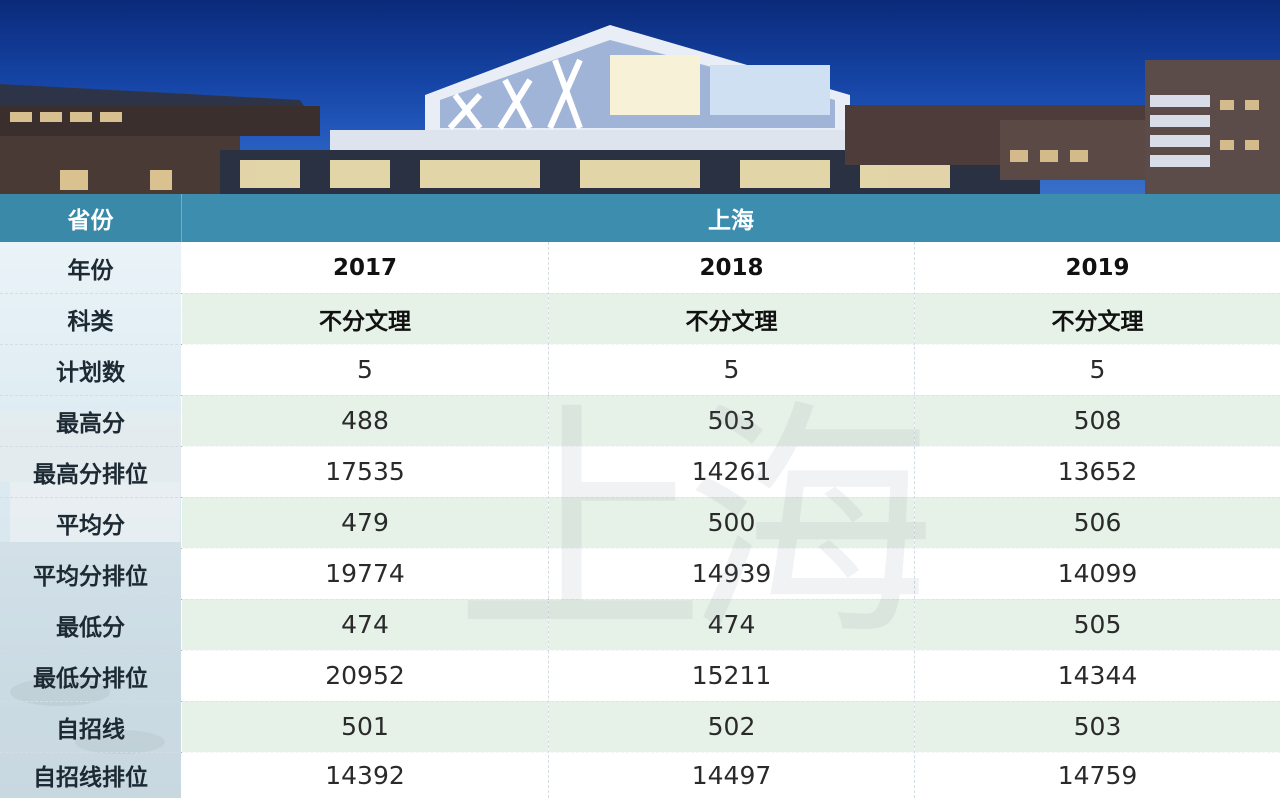 The width and height of the screenshot is (1280, 798). What do you see at coordinates (365, 369) in the screenshot?
I see `plan-count-2017: 5` at bounding box center [365, 369].